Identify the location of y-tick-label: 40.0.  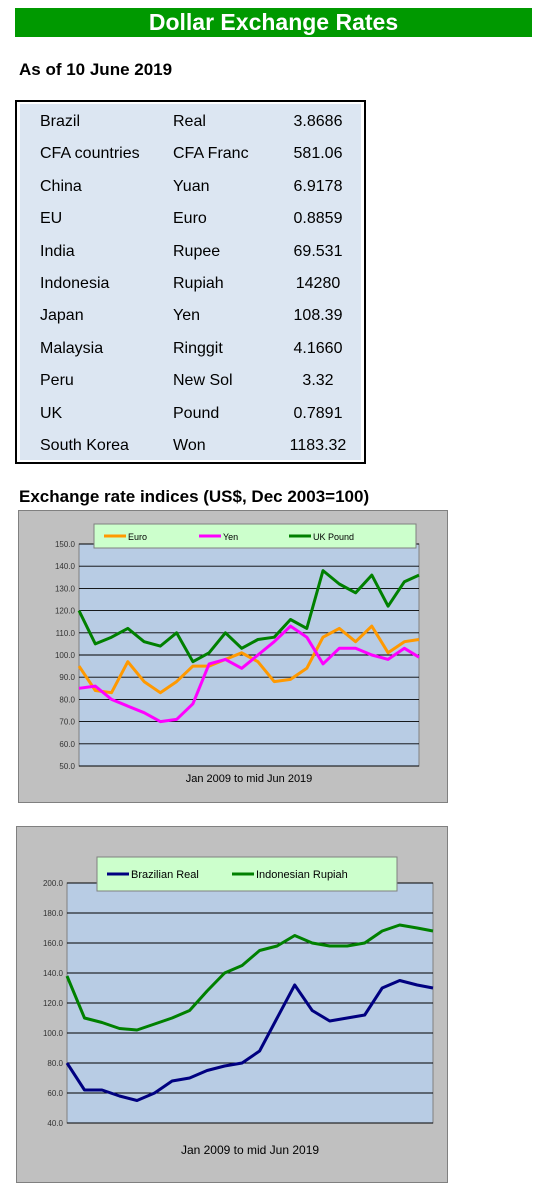
(55, 1123).